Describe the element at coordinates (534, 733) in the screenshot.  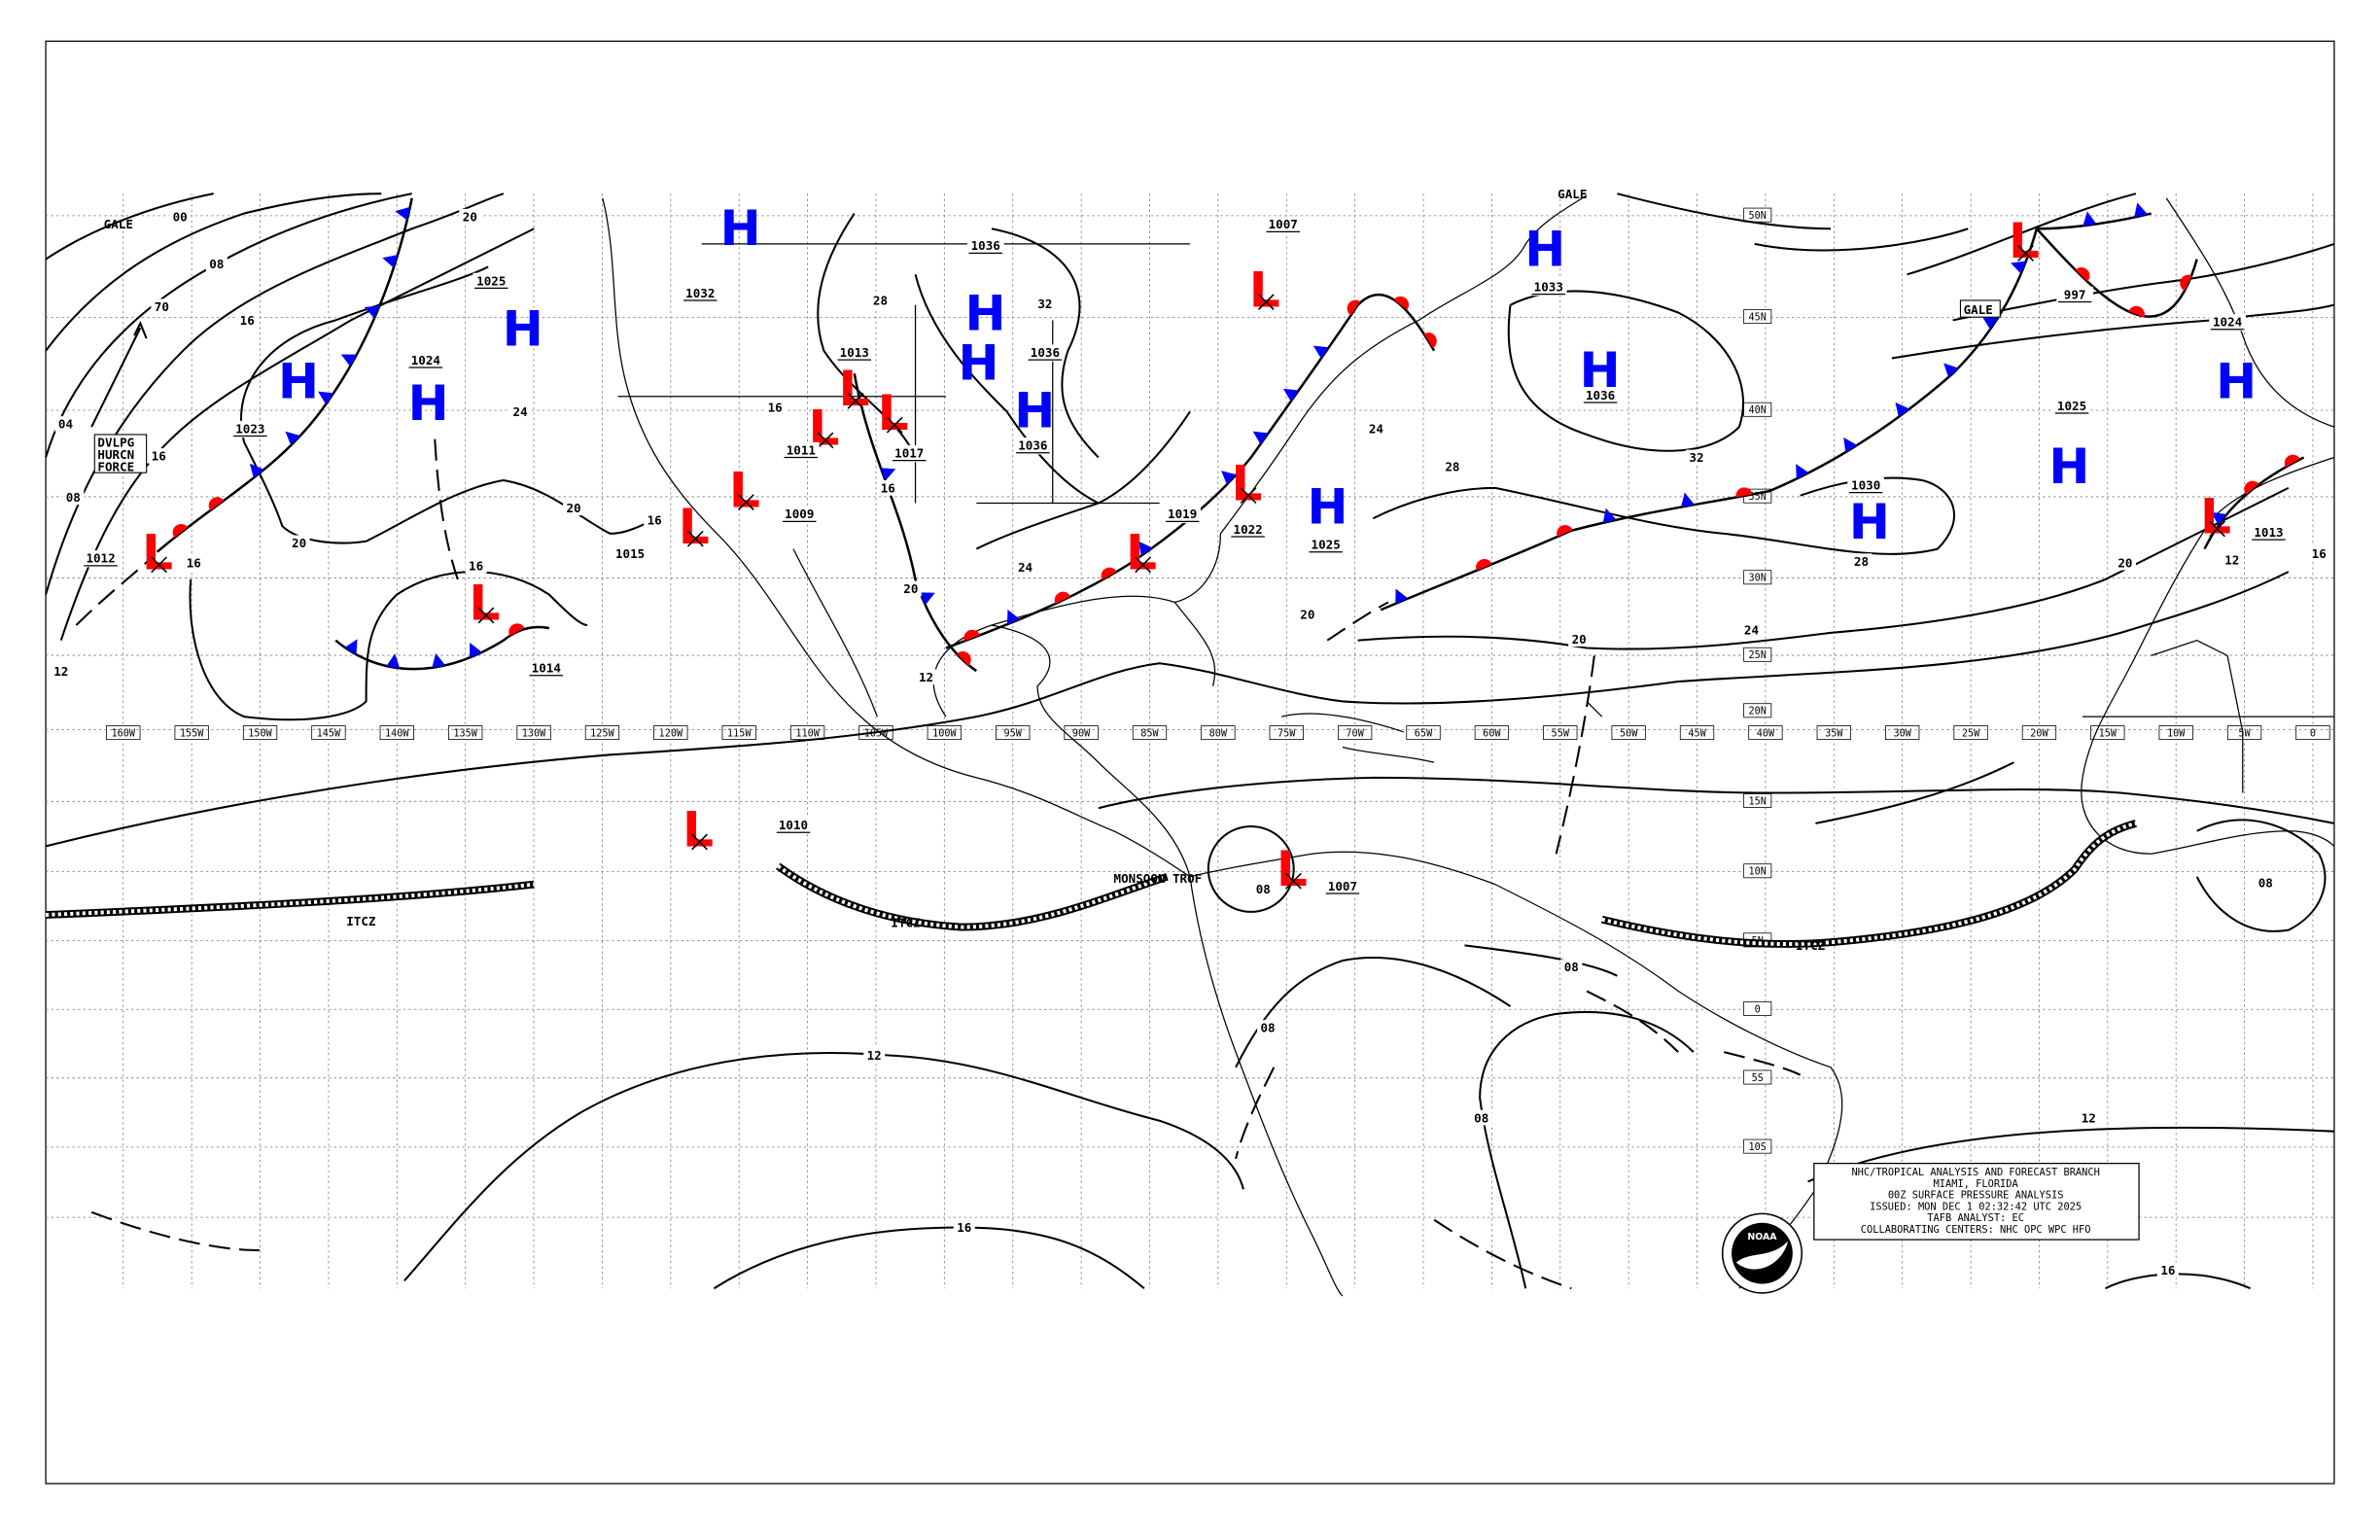
I see `longitude-label-text: 130W` at that location.